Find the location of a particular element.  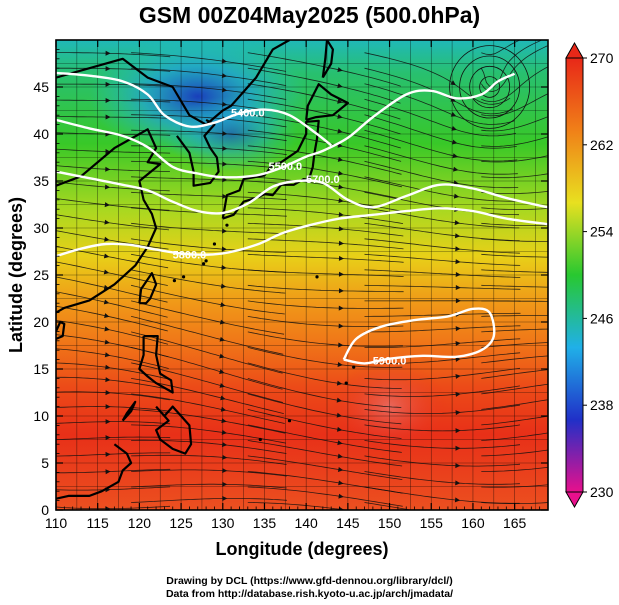

colorbar-tick-label: 262 is located at coordinates (602, 145).